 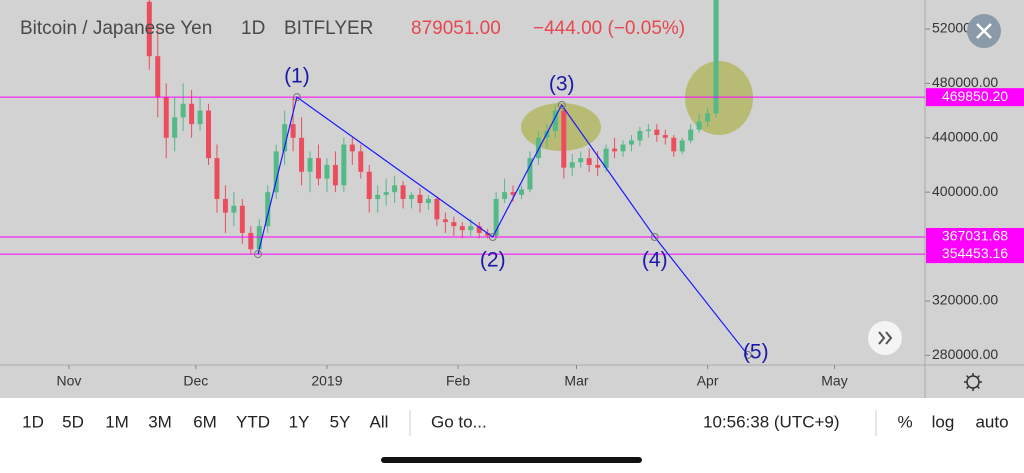 I want to click on x-tick-label: 2019, so click(x=326, y=381).